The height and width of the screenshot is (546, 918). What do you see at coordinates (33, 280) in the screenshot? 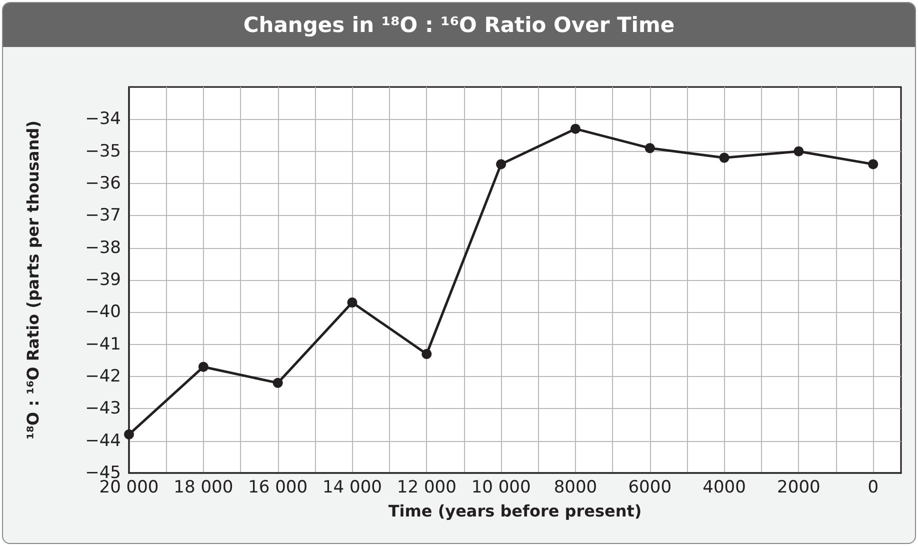
I see `y-axis-title: ¹⁸O : ¹⁶O Ratio (parts per thousand)` at bounding box center [33, 280].